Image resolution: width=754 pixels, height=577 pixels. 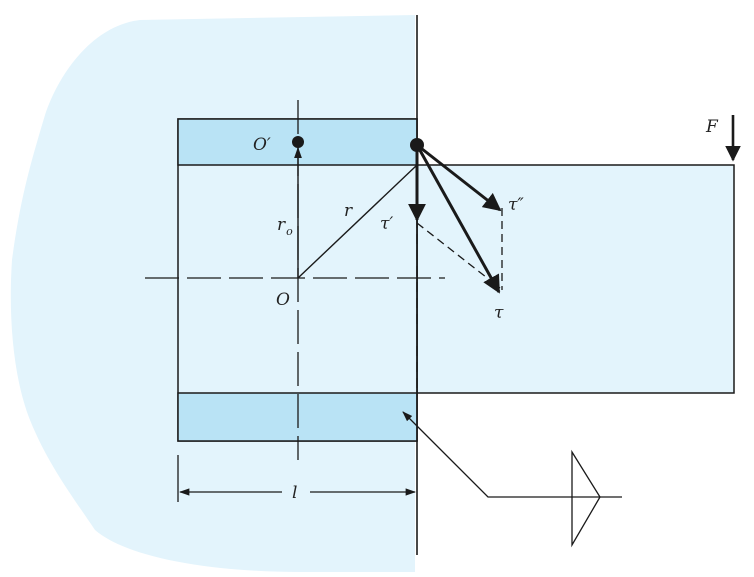 I want to click on centroid-prime-label: O′, so click(x=262, y=145).